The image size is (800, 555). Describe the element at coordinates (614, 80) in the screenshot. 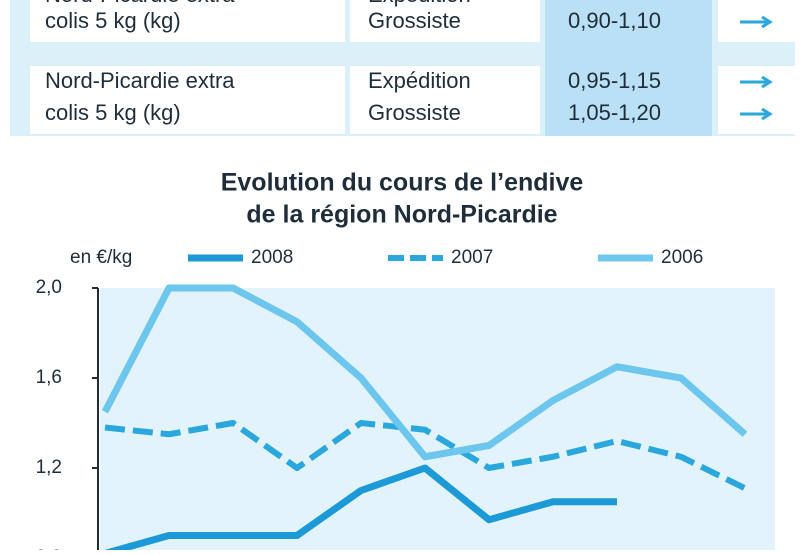

I see `price: 0,95-1,15` at that location.